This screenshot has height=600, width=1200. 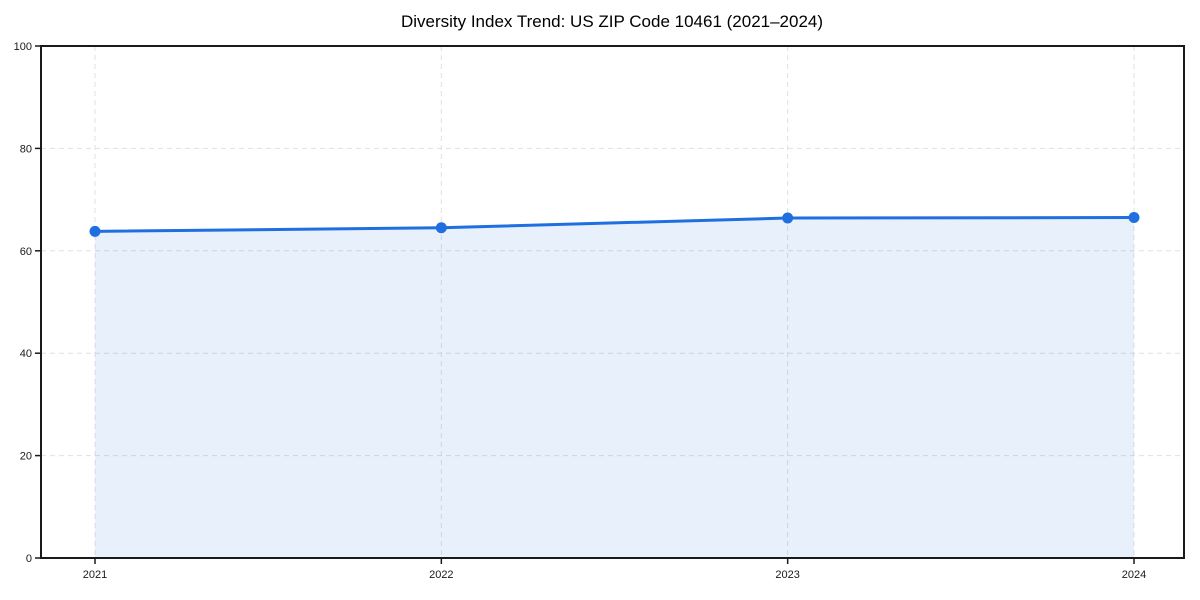 I want to click on x-tick-label: 2024, so click(x=1134, y=575).